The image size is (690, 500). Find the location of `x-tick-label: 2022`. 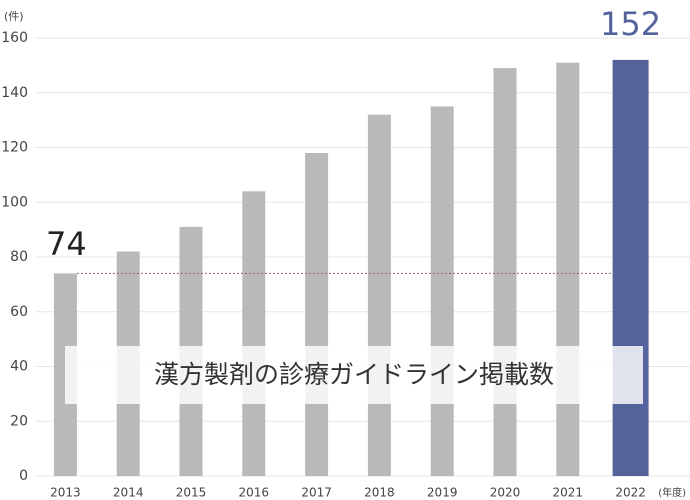

x-tick-label: 2022 is located at coordinates (630, 493).